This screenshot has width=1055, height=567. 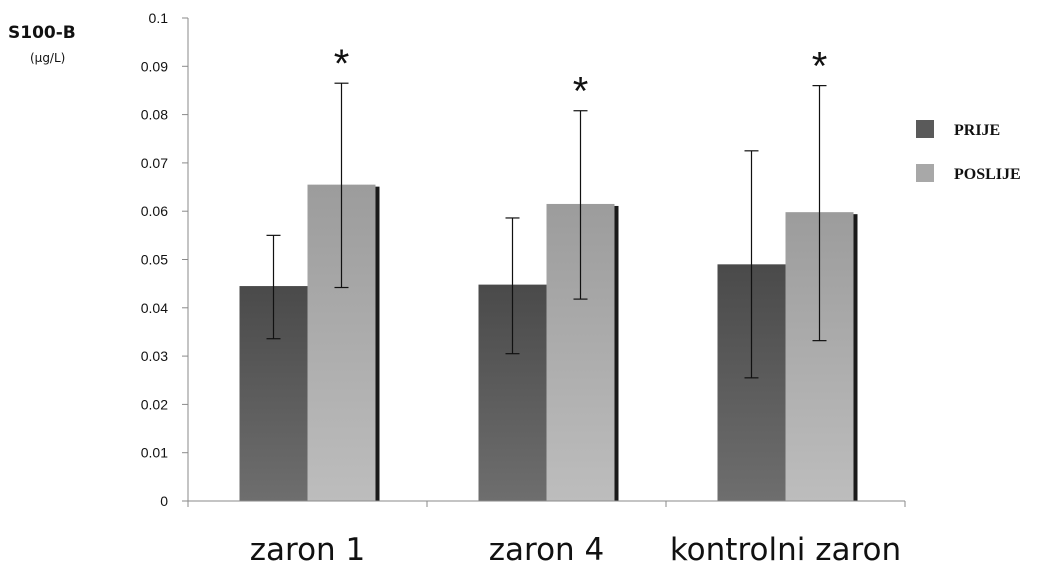 I want to click on legend-swatch-prije, so click(x=925, y=129).